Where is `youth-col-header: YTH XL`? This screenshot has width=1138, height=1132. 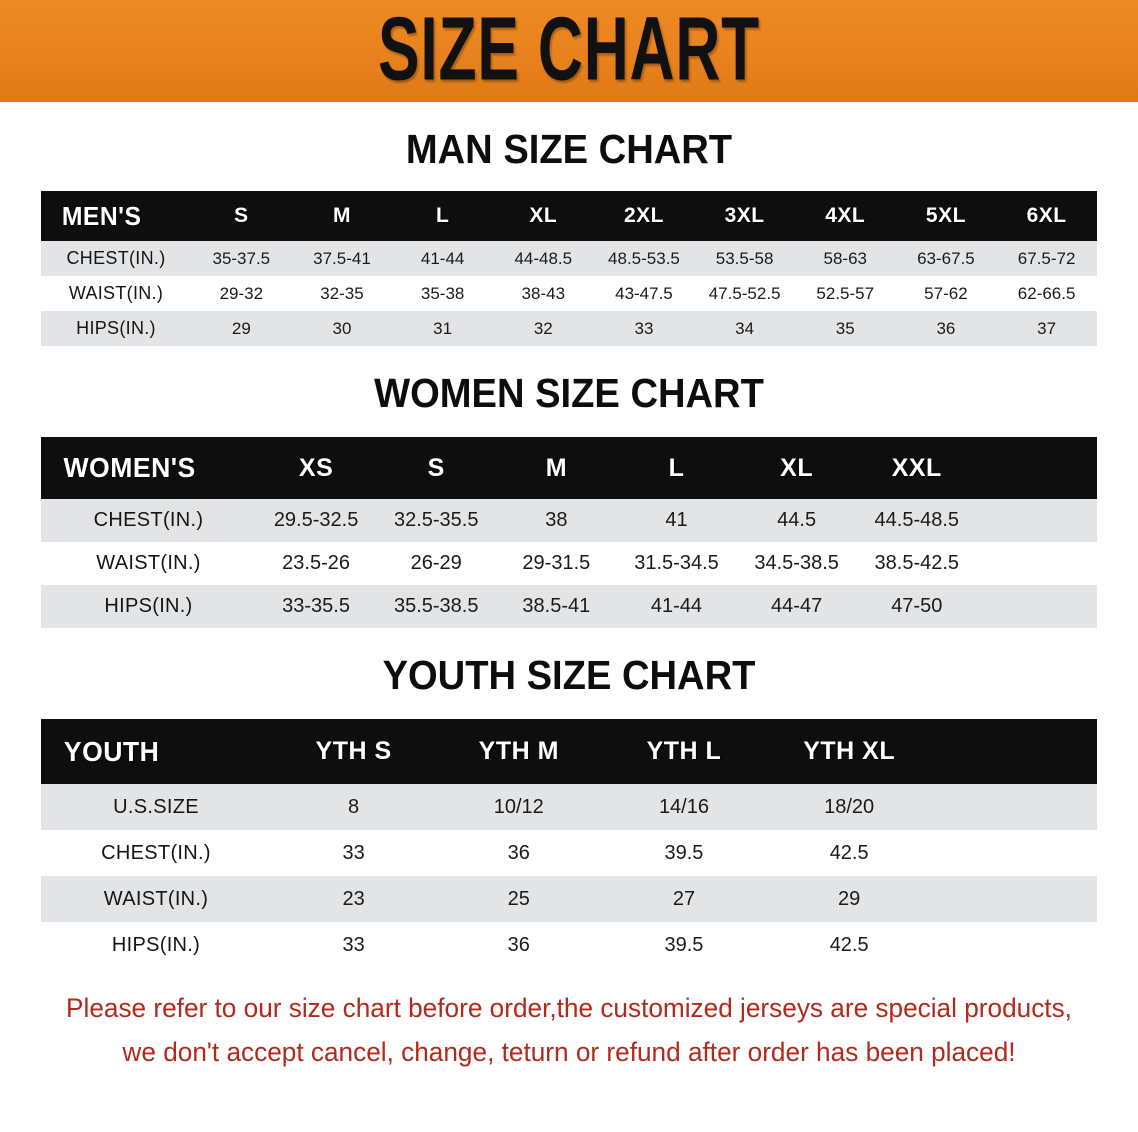 youth-col-header: YTH XL is located at coordinates (849, 751).